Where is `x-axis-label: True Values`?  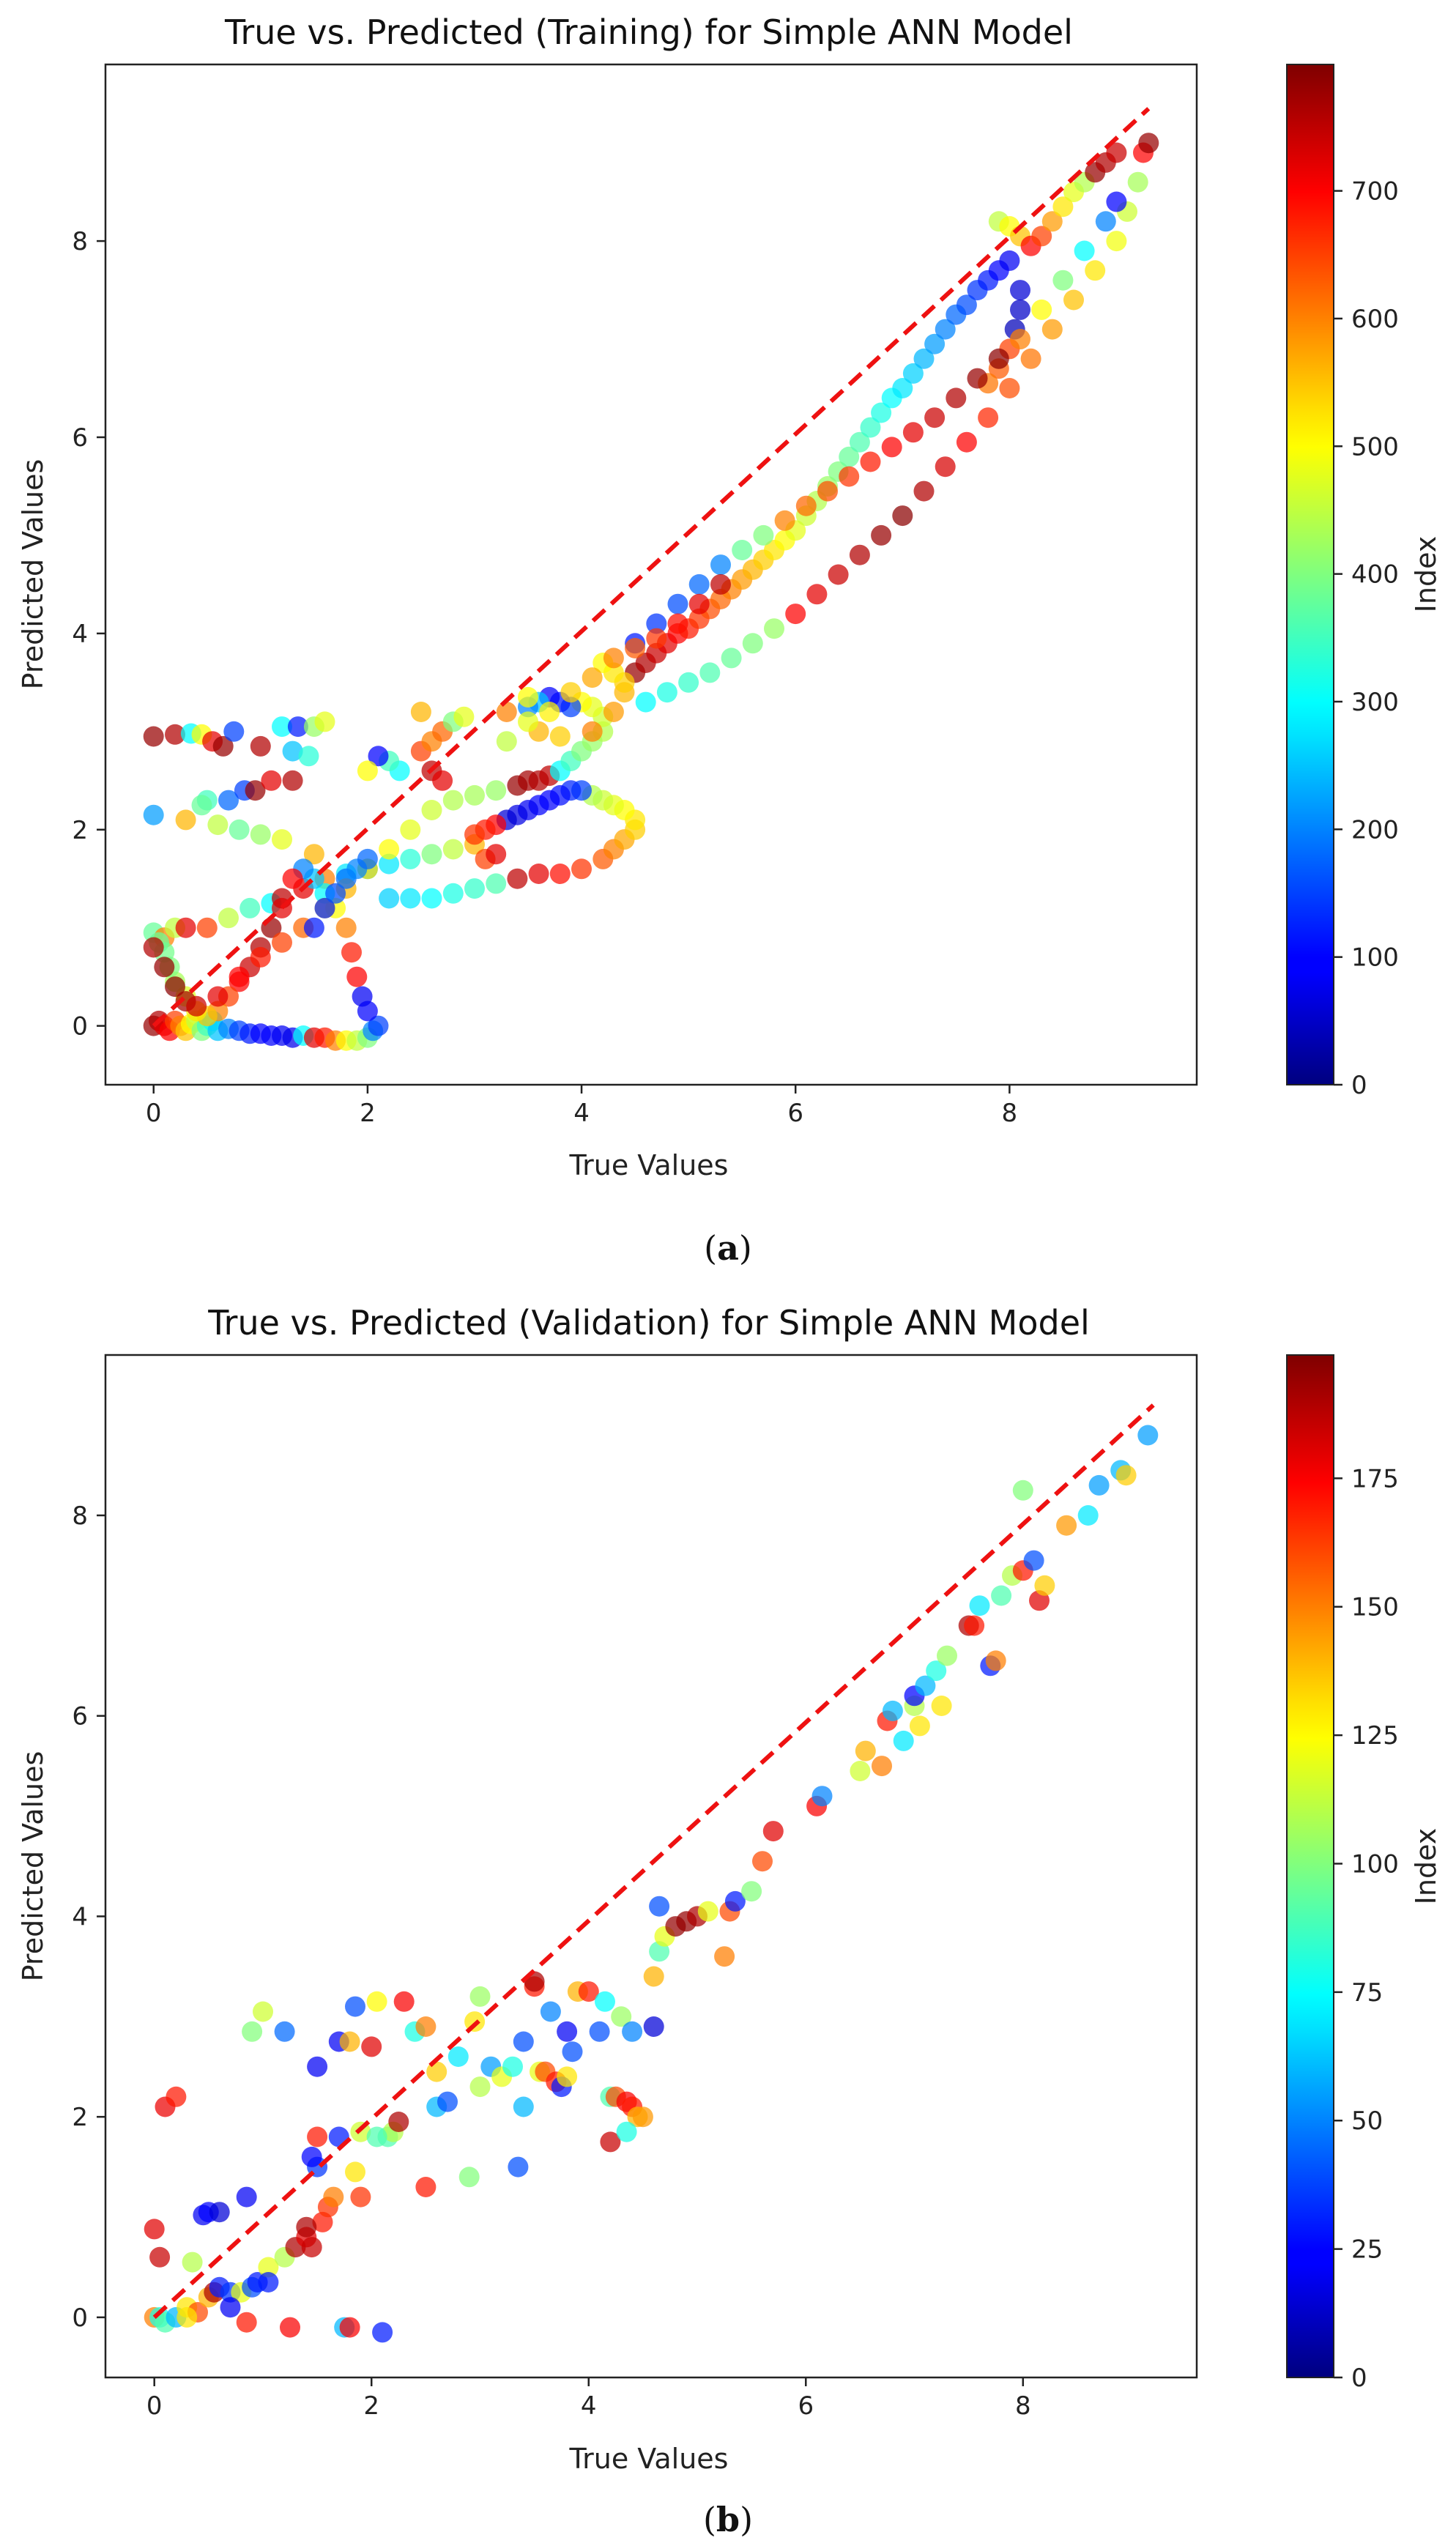
x-axis-label: True Values is located at coordinates (649, 2459).